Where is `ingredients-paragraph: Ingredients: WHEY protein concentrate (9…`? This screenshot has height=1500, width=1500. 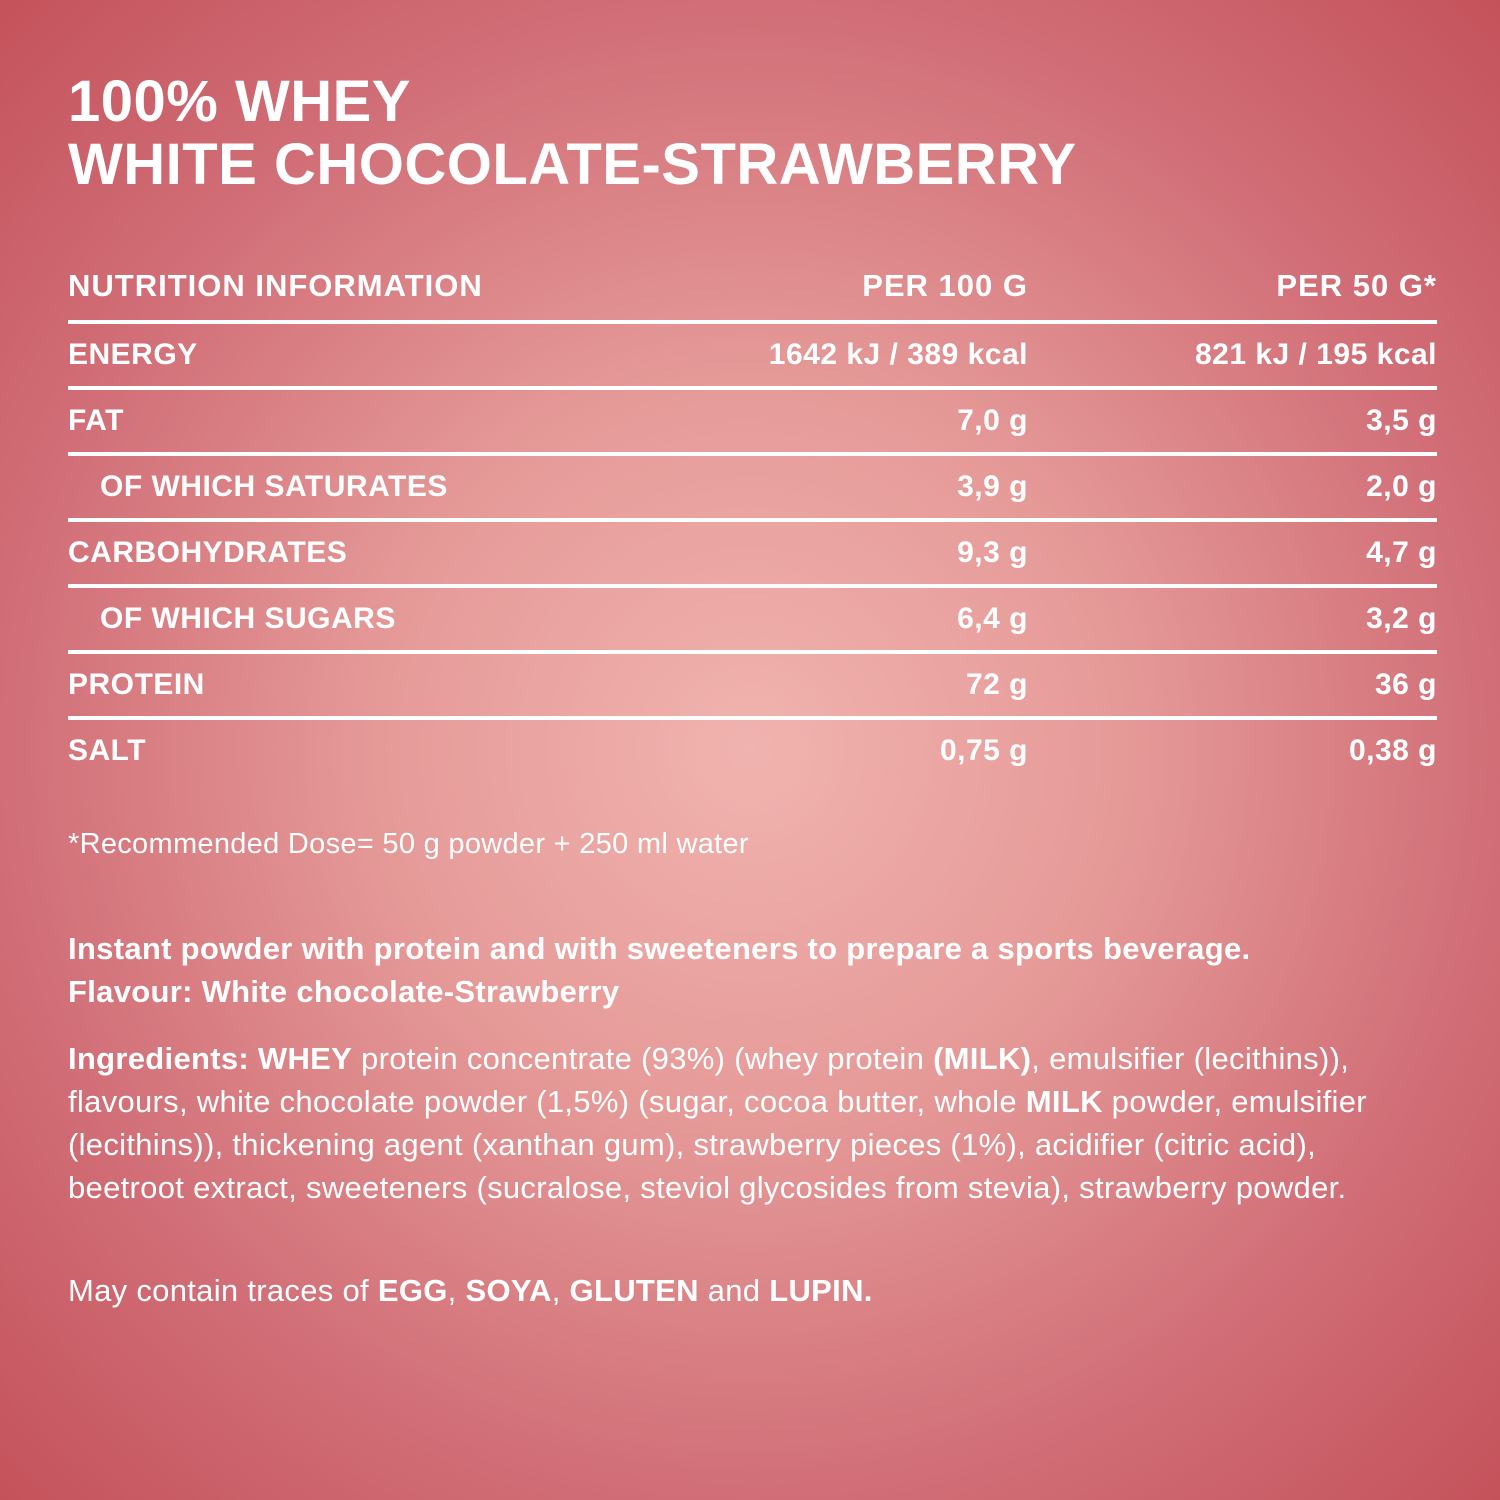 ingredients-paragraph: Ingredients: WHEY protein concentrate (9… is located at coordinates (717, 1123).